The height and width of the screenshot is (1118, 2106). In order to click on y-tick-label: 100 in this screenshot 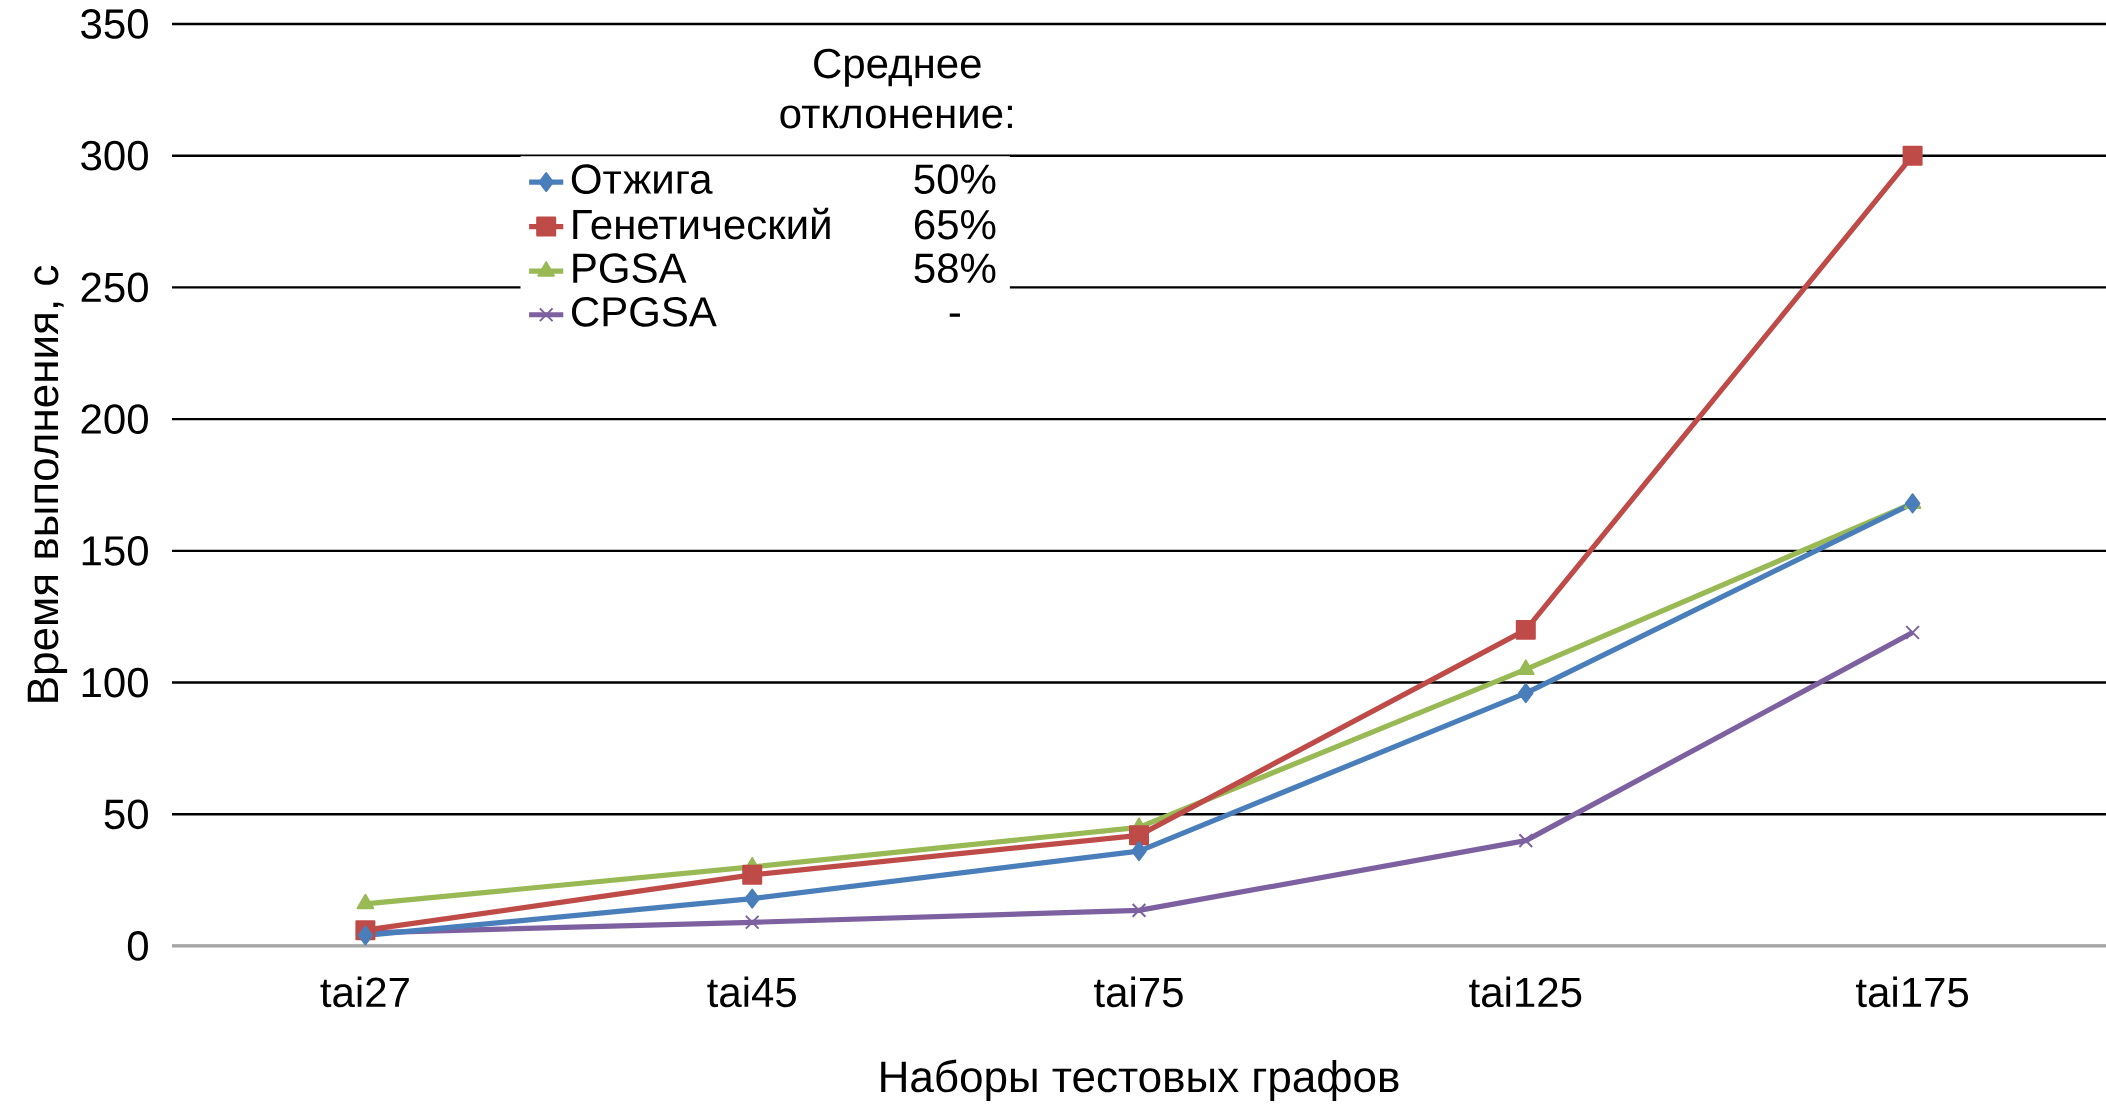, I will do `click(115, 682)`.